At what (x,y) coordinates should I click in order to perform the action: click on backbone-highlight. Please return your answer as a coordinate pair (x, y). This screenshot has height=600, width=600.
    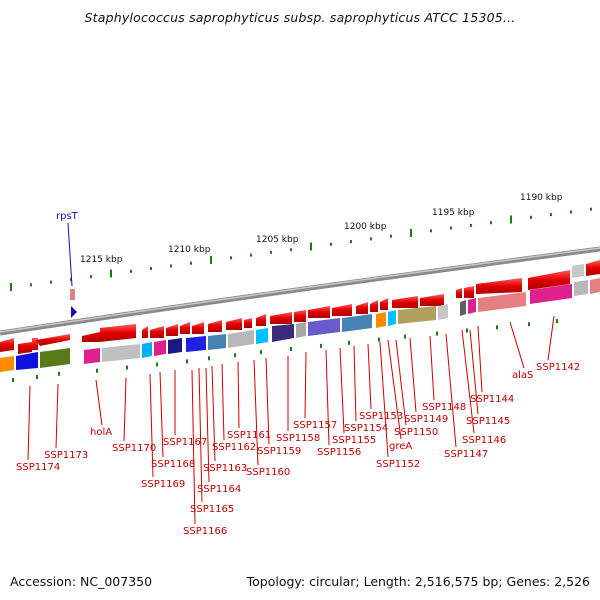
    Looking at the image, I should click on (300, 290).